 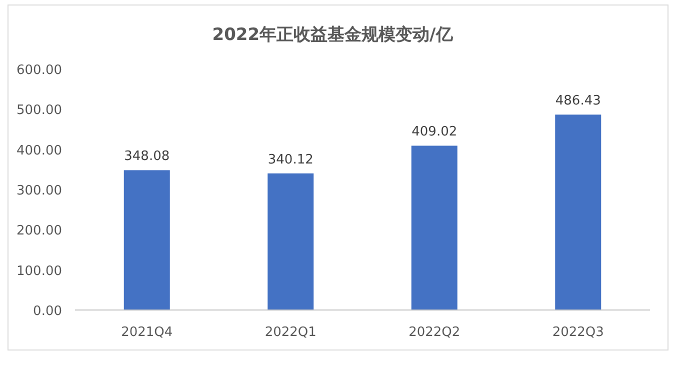 What do you see at coordinates (39, 231) in the screenshot?
I see `y-tick-label: 200.00` at bounding box center [39, 231].